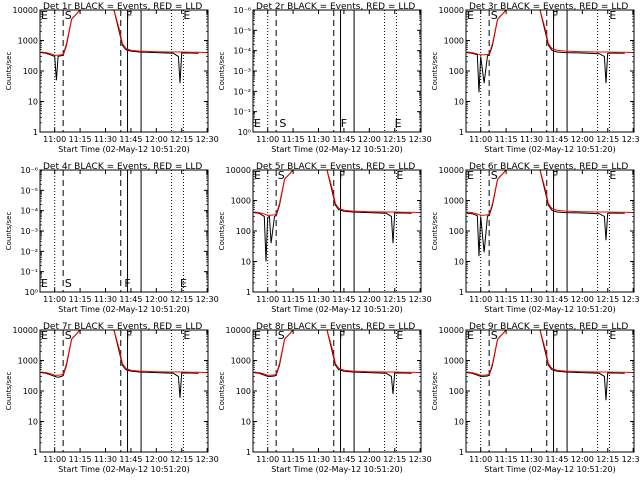 The width and height of the screenshot is (640, 480). What do you see at coordinates (122, 167) in the screenshot?
I see `chart-title: Det 4r BLACK = Events, RED = LLD` at bounding box center [122, 167].